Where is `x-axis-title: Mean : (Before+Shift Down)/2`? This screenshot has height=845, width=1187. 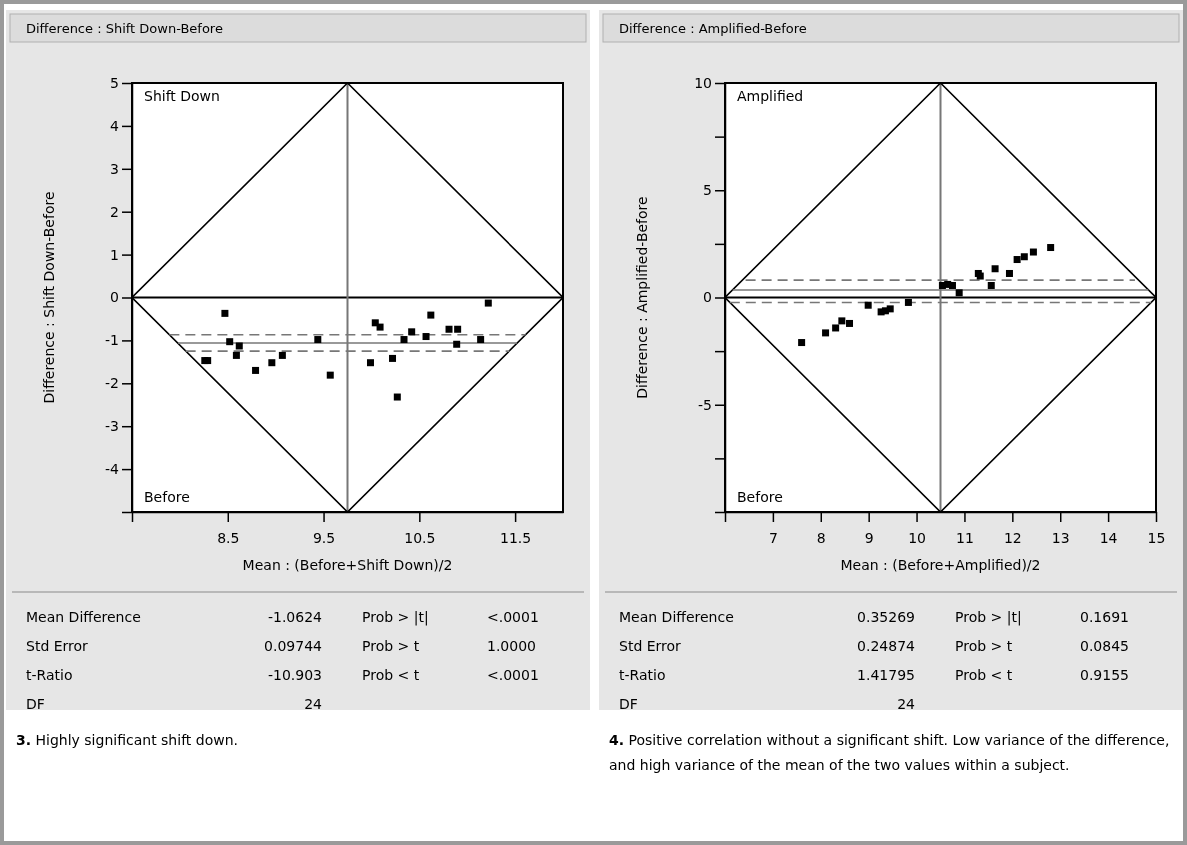
x-axis-title: Mean : (Before+Shift Down)/2 is located at coordinates (347, 565).